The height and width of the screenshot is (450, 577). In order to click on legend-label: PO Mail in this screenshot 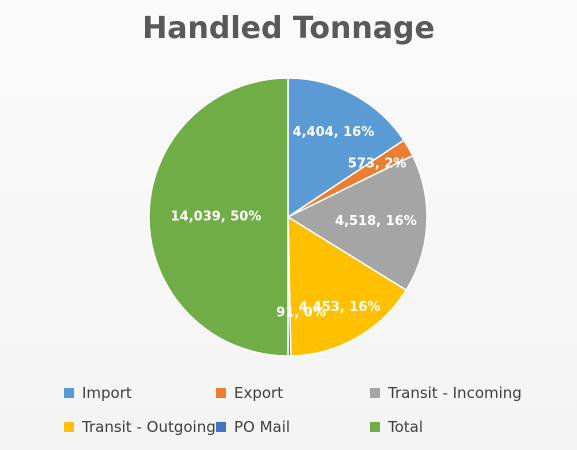, I will do `click(262, 427)`.